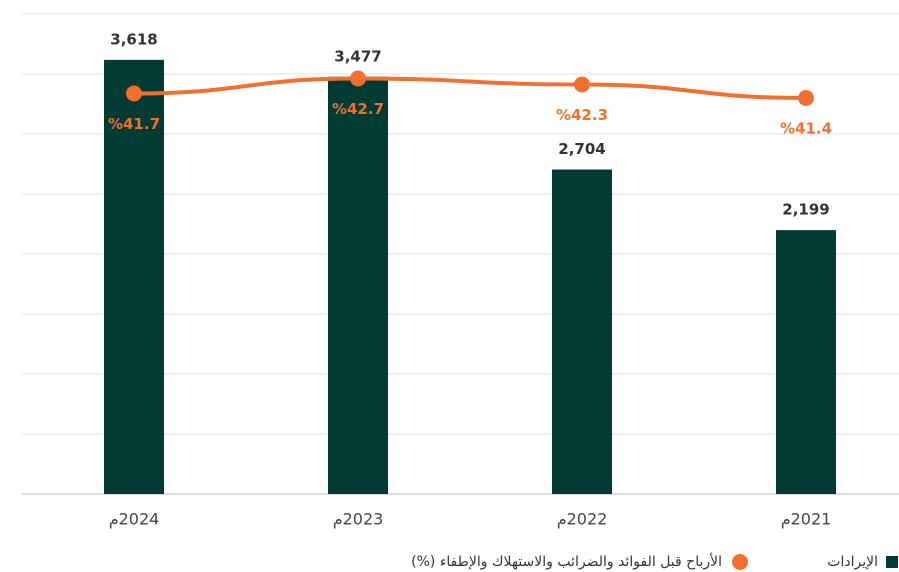 This screenshot has width=899, height=572. I want to click on legend-label: الإيرادات, so click(852, 562).